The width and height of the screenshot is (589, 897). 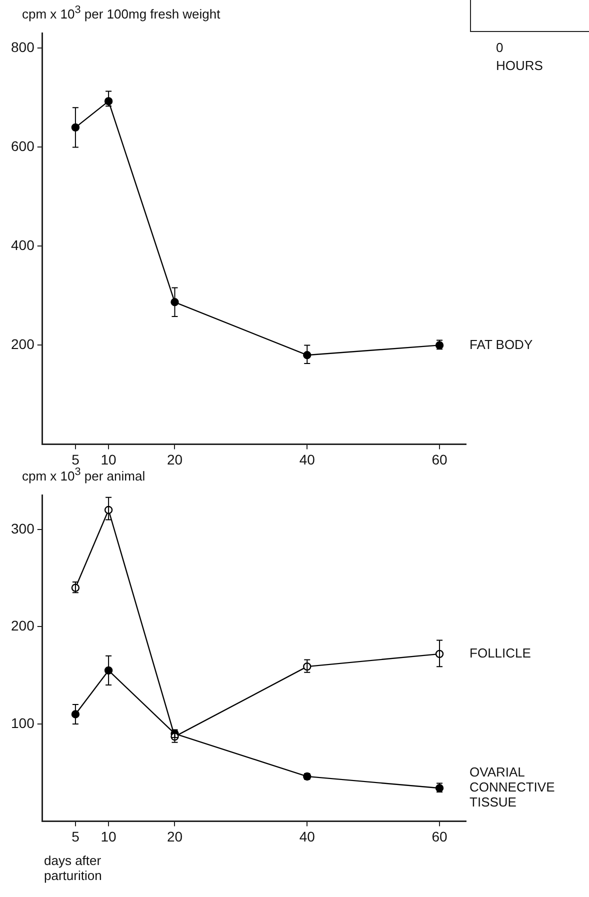 What do you see at coordinates (501, 344) in the screenshot?
I see `text: FAT BODY` at bounding box center [501, 344].